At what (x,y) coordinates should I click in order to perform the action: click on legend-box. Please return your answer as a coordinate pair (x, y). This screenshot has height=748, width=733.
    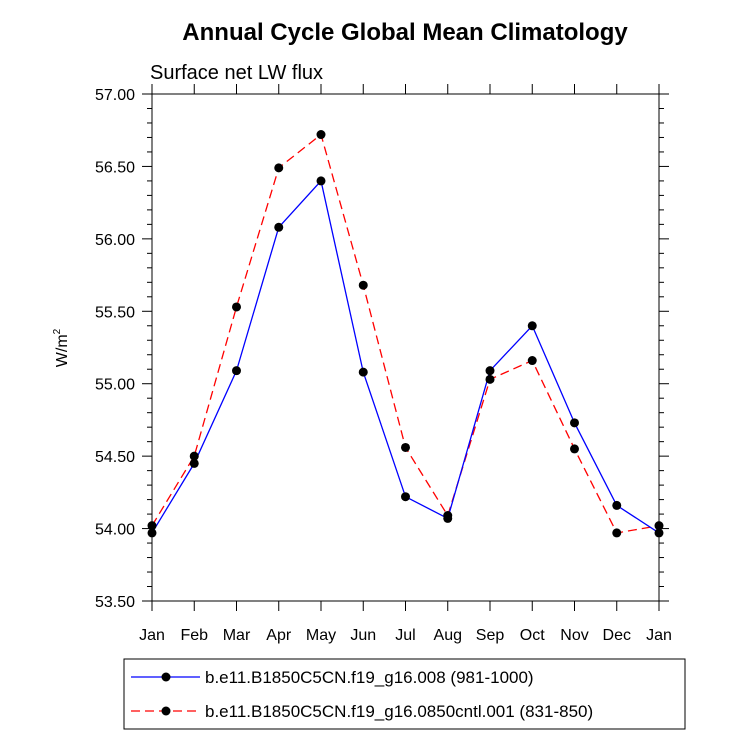
    Looking at the image, I should click on (404, 694).